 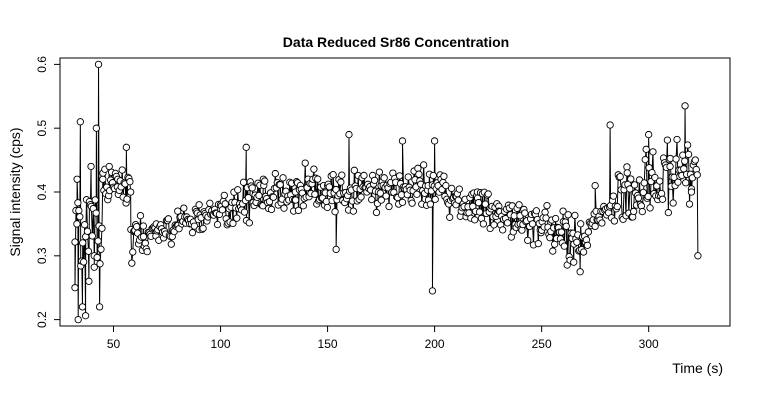 I want to click on x-tick-label: 200, so click(x=435, y=344).